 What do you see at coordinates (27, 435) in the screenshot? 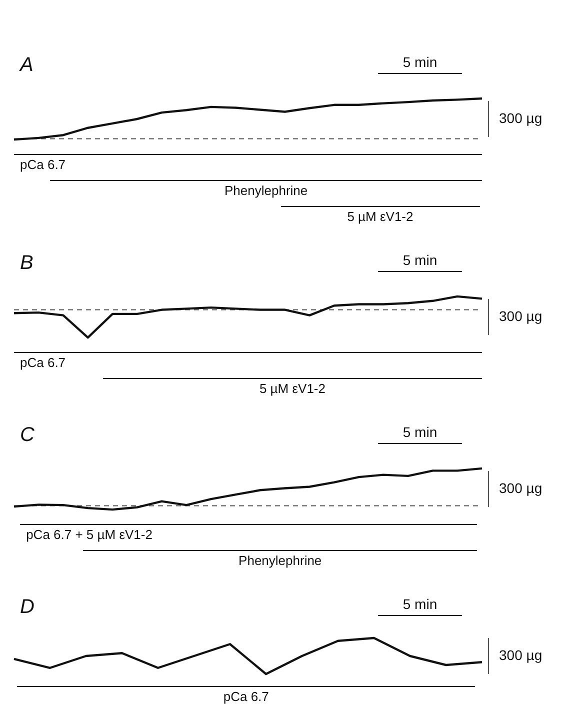
I see `chart-title: C` at bounding box center [27, 435].